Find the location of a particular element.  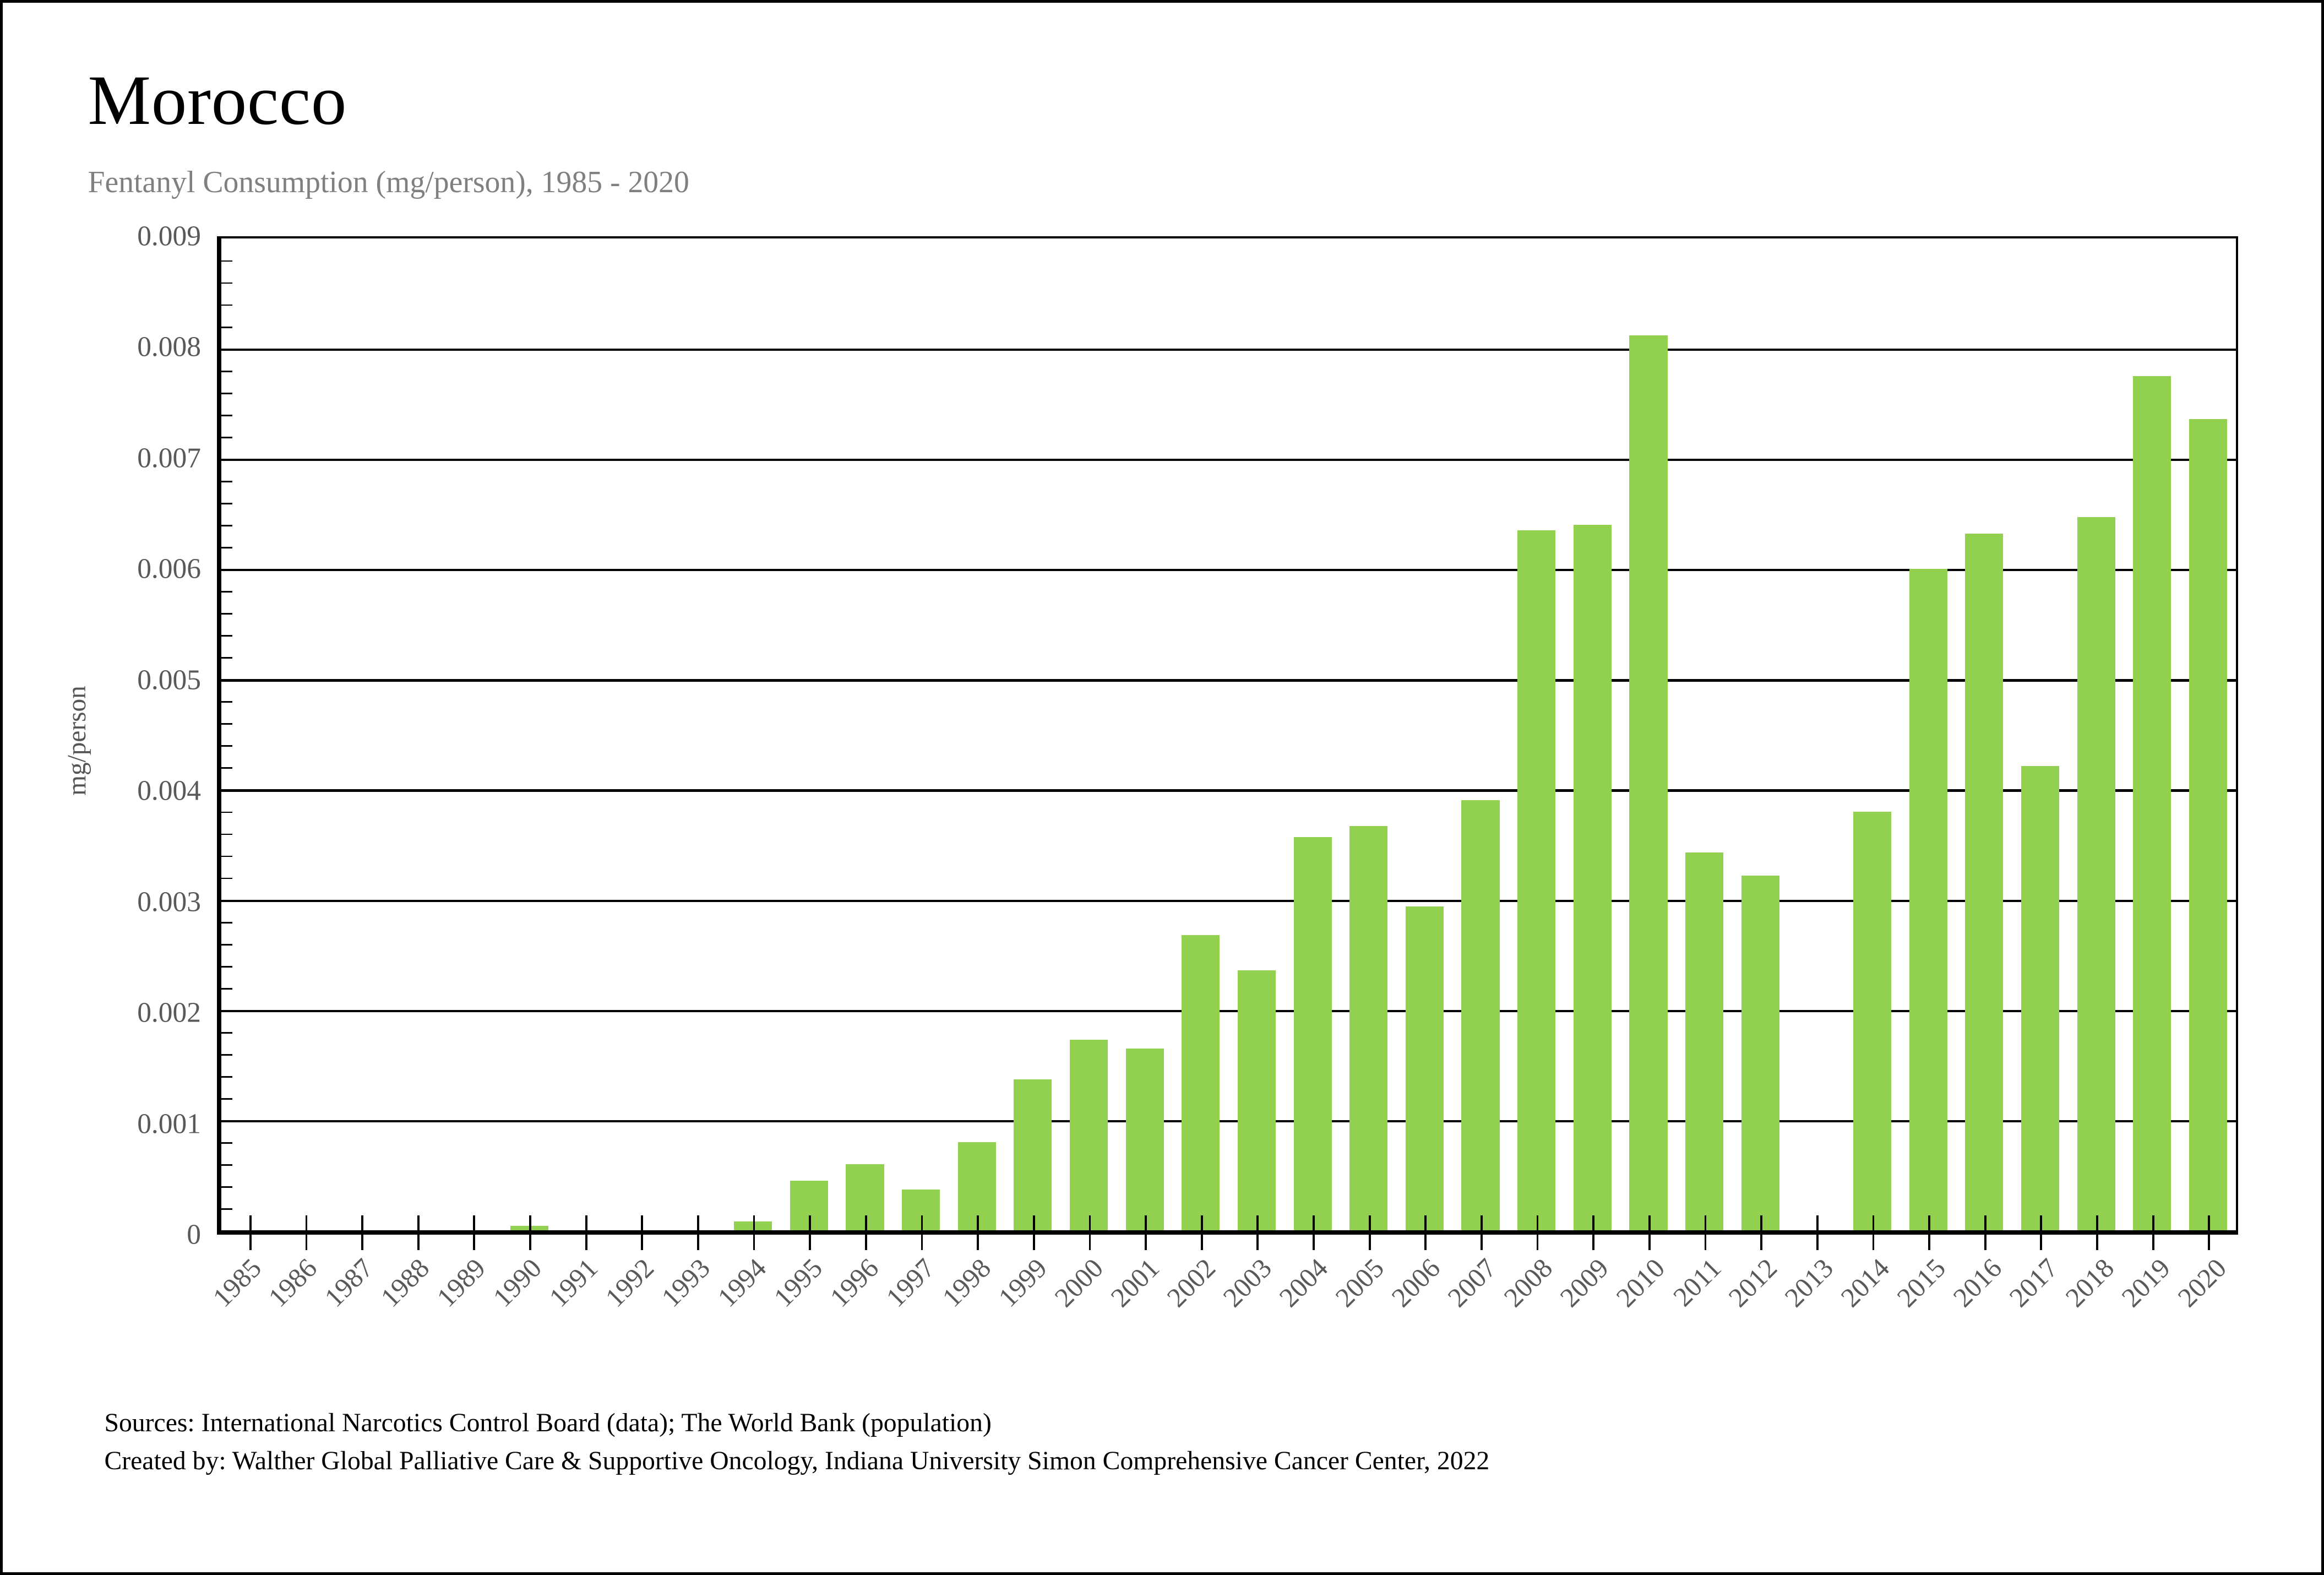

bar-2004 is located at coordinates (1312, 1034).